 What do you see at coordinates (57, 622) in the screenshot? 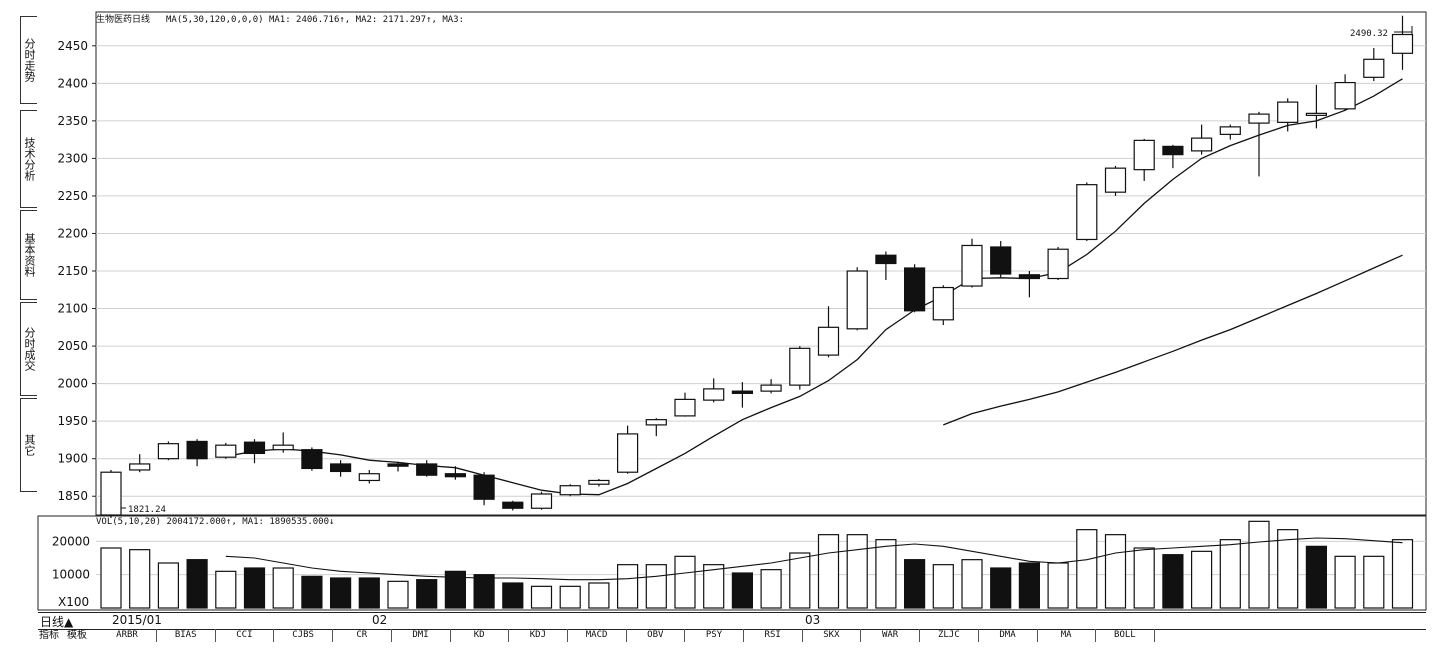
I see `period-selector: 日线▲` at bounding box center [57, 622].